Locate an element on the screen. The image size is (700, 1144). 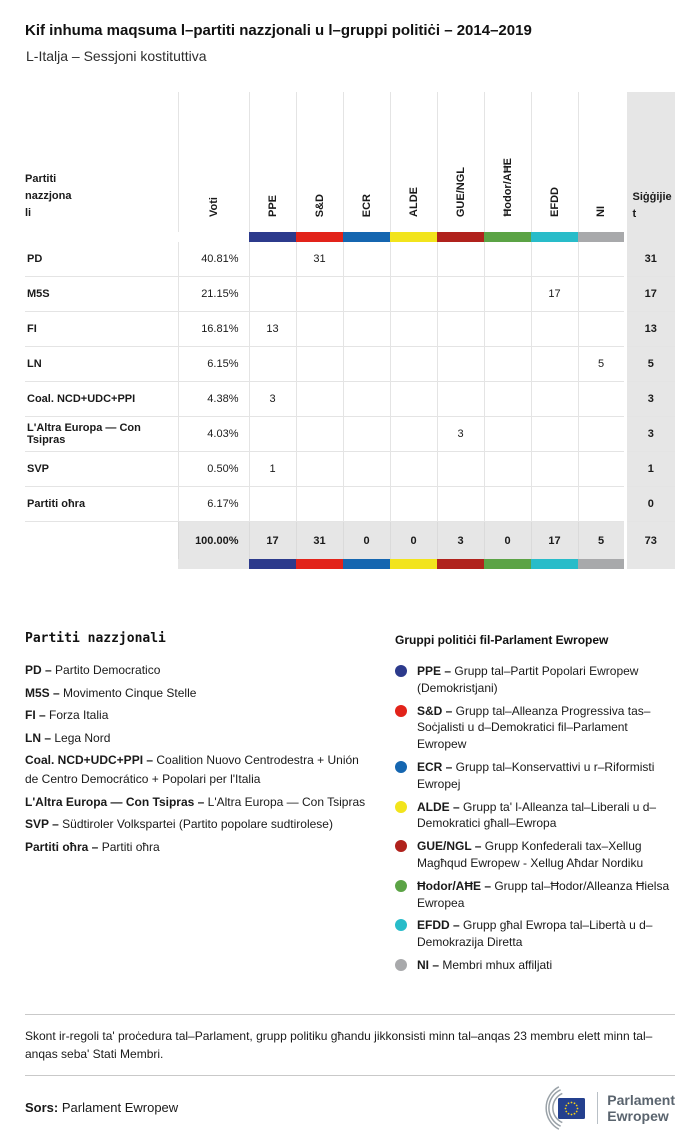
seats-ppe: 13 is located at coordinates (272, 329).